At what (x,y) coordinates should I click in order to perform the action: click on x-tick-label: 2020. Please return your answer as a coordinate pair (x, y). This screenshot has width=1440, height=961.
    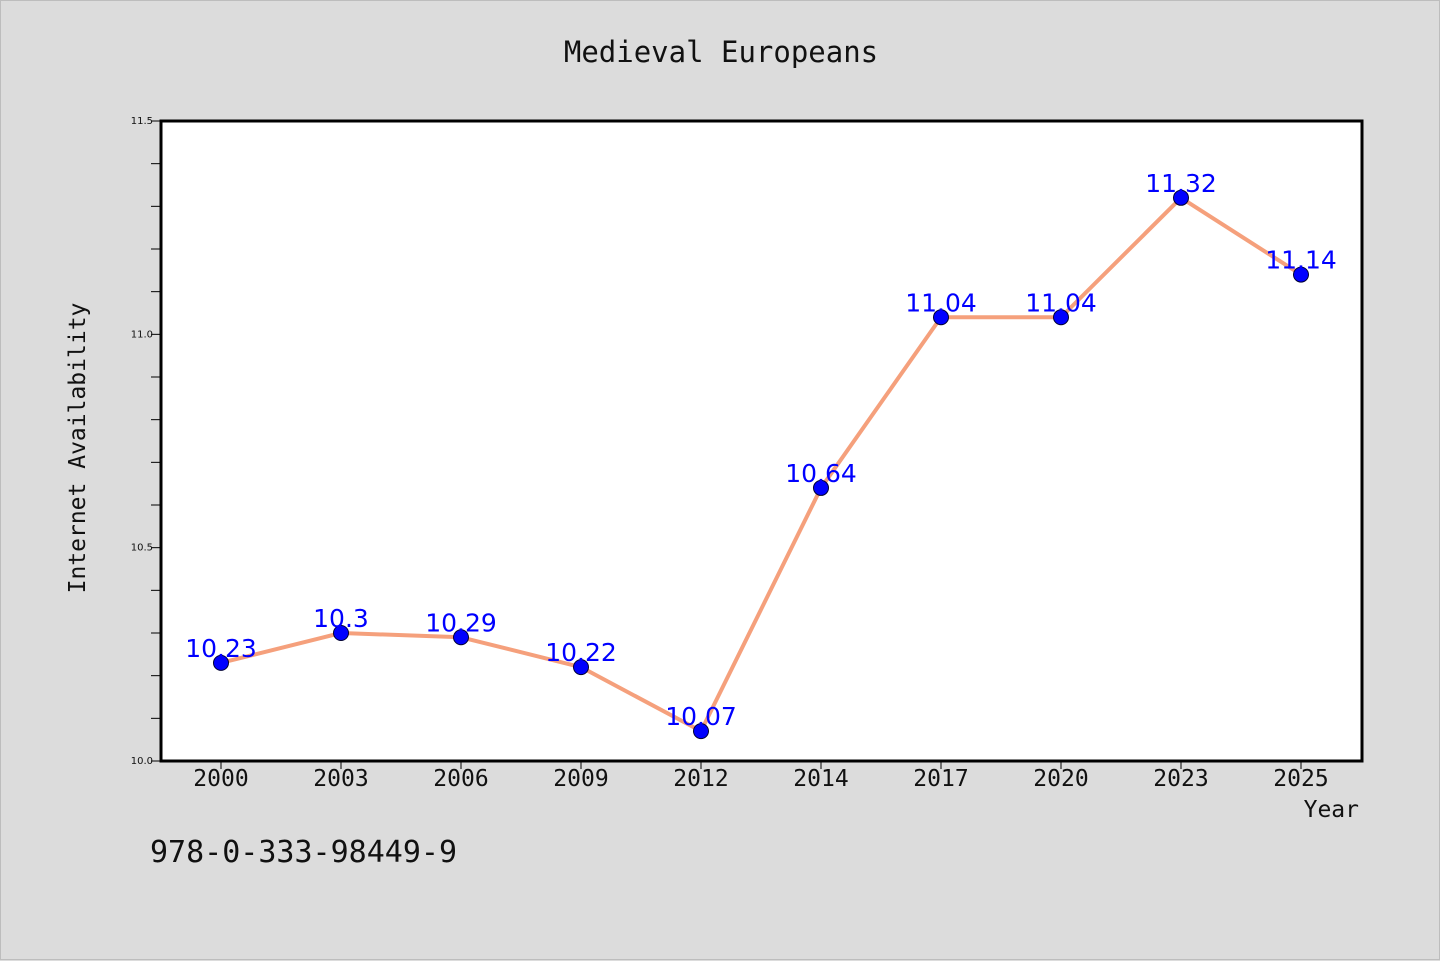
    Looking at the image, I should click on (1060, 779).